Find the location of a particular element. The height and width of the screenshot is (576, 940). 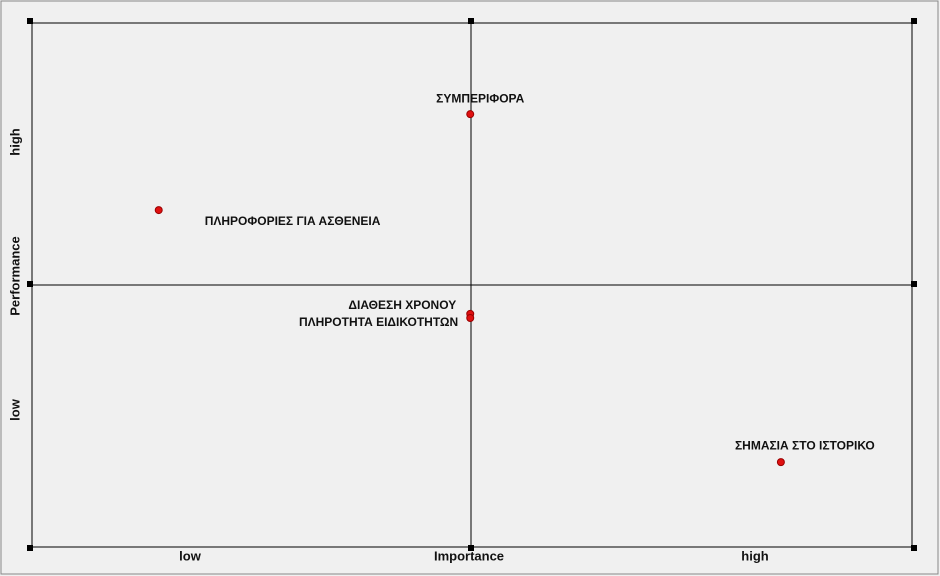

point-label: ΠΛΗΡΟΤΗΤΑ ΕΙΔΙΚΟΤΗΤΩΝ is located at coordinates (378, 322).